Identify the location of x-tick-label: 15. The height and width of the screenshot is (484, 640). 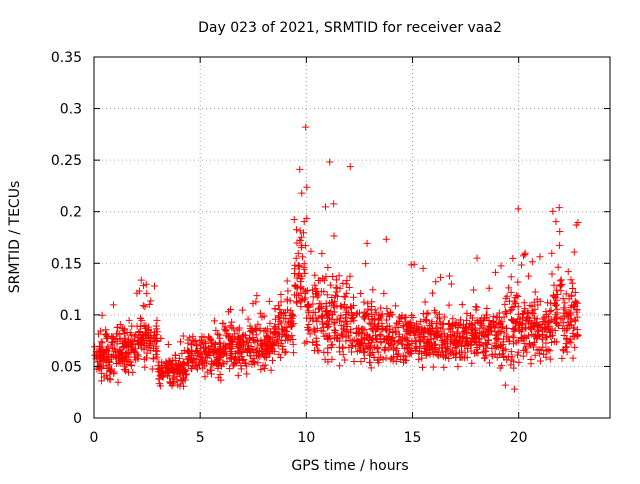
(413, 438).